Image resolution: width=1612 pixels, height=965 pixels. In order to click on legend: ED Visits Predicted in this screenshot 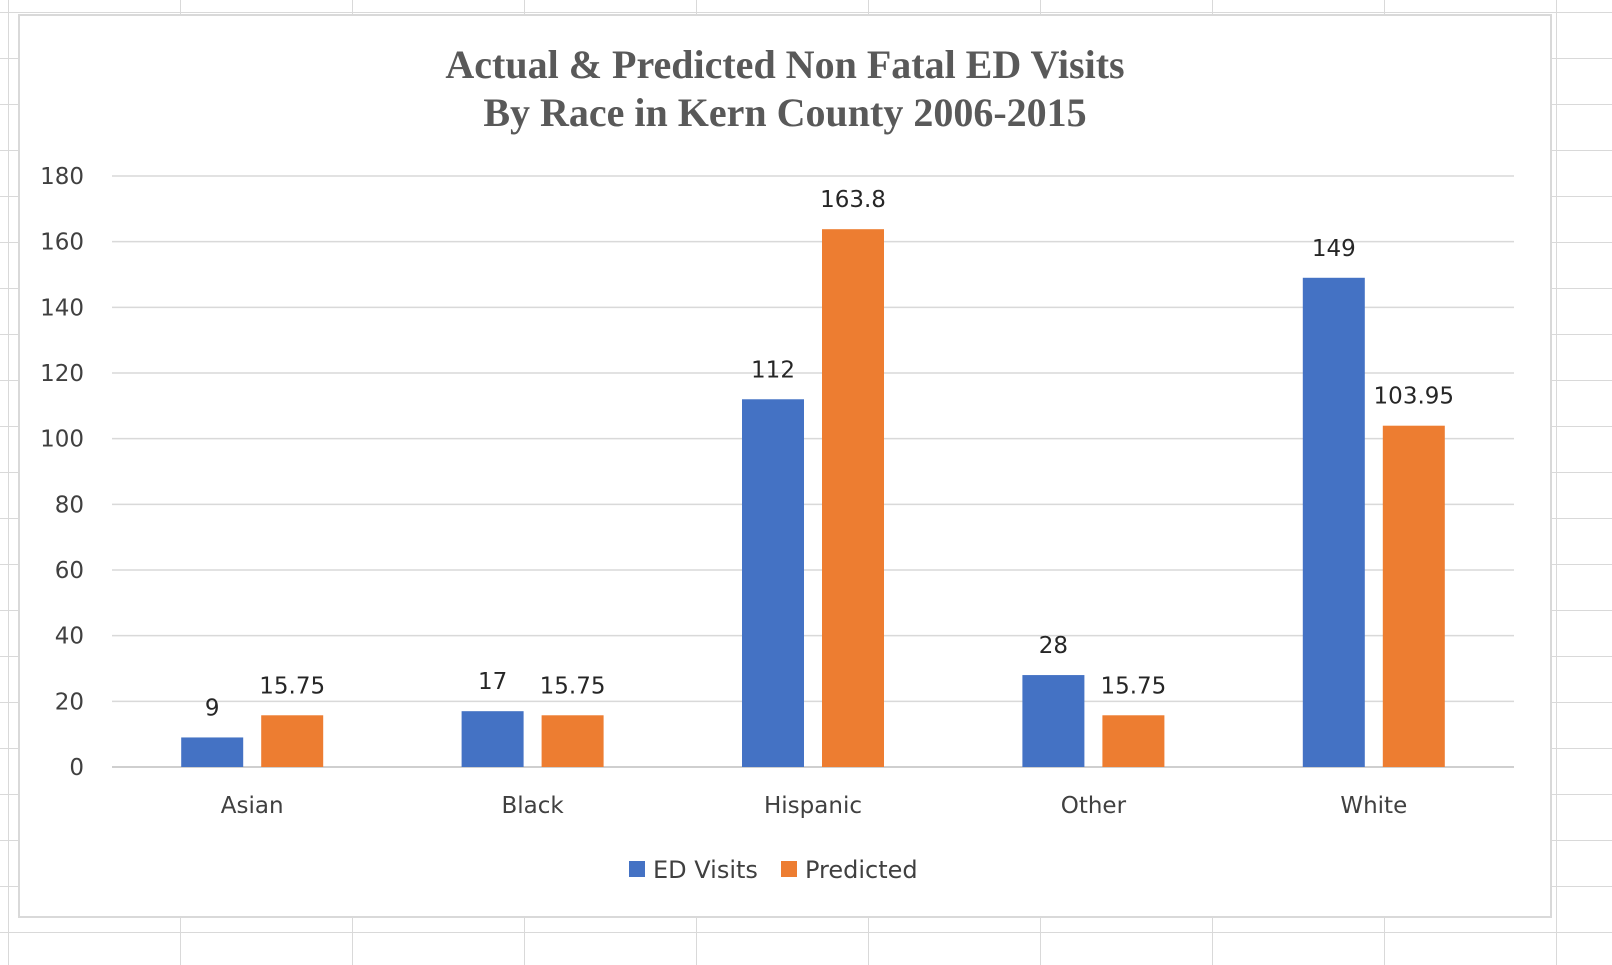, I will do `click(773, 870)`.